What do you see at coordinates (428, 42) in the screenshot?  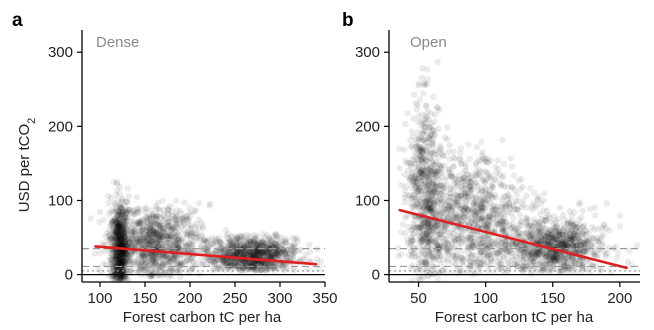 I see `panel-title-open: Open` at bounding box center [428, 42].